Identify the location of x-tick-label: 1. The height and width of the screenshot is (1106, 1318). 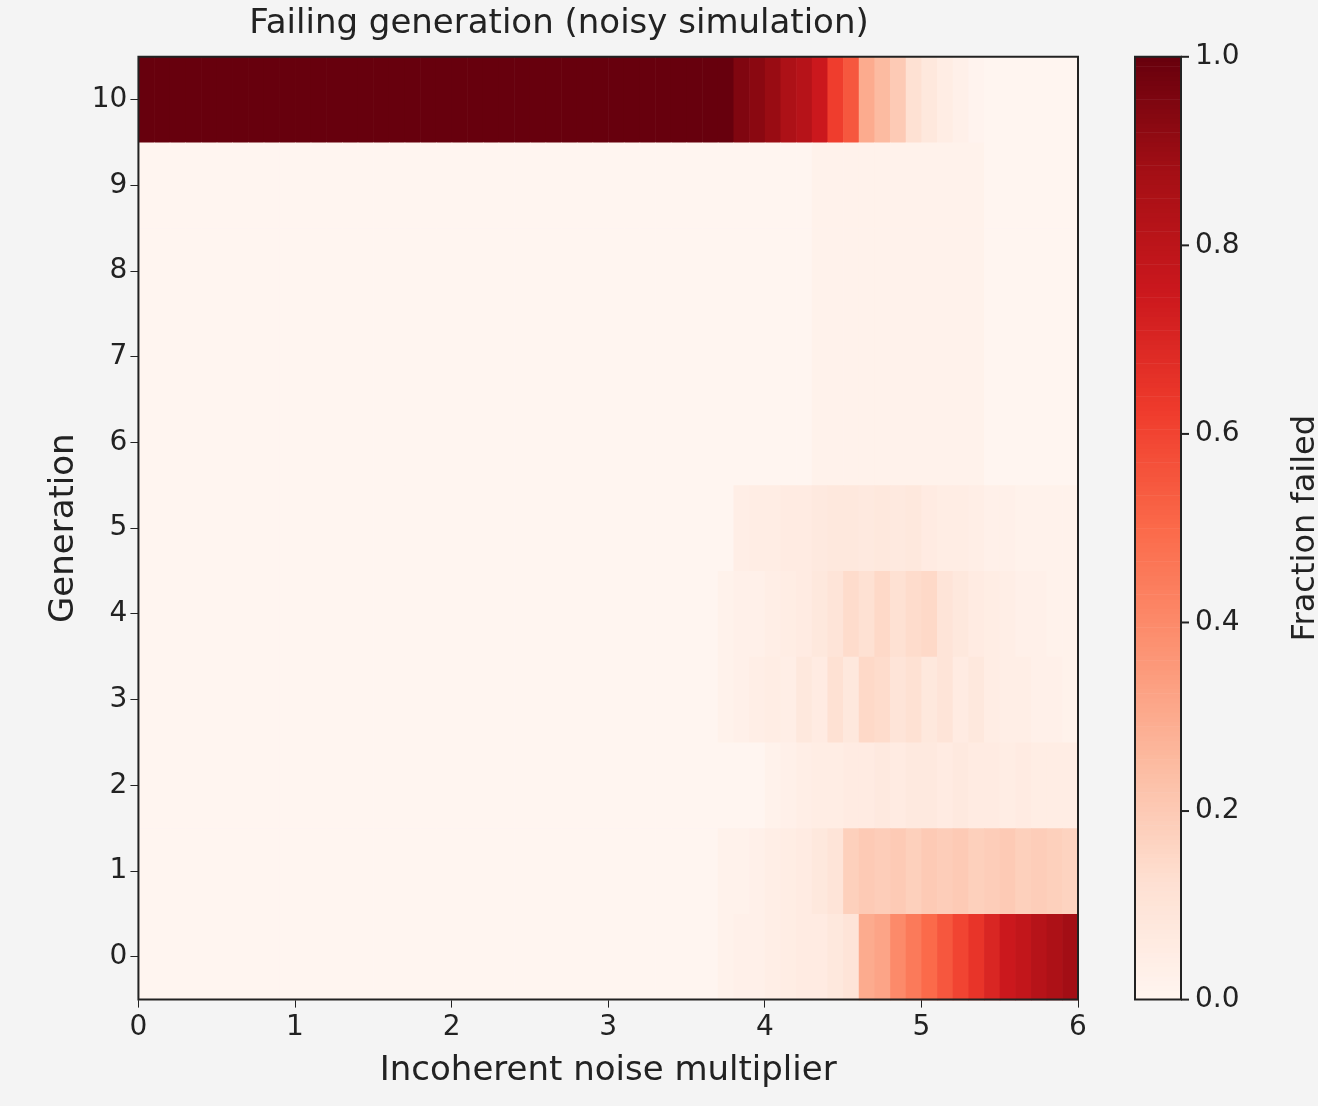
(295, 1025).